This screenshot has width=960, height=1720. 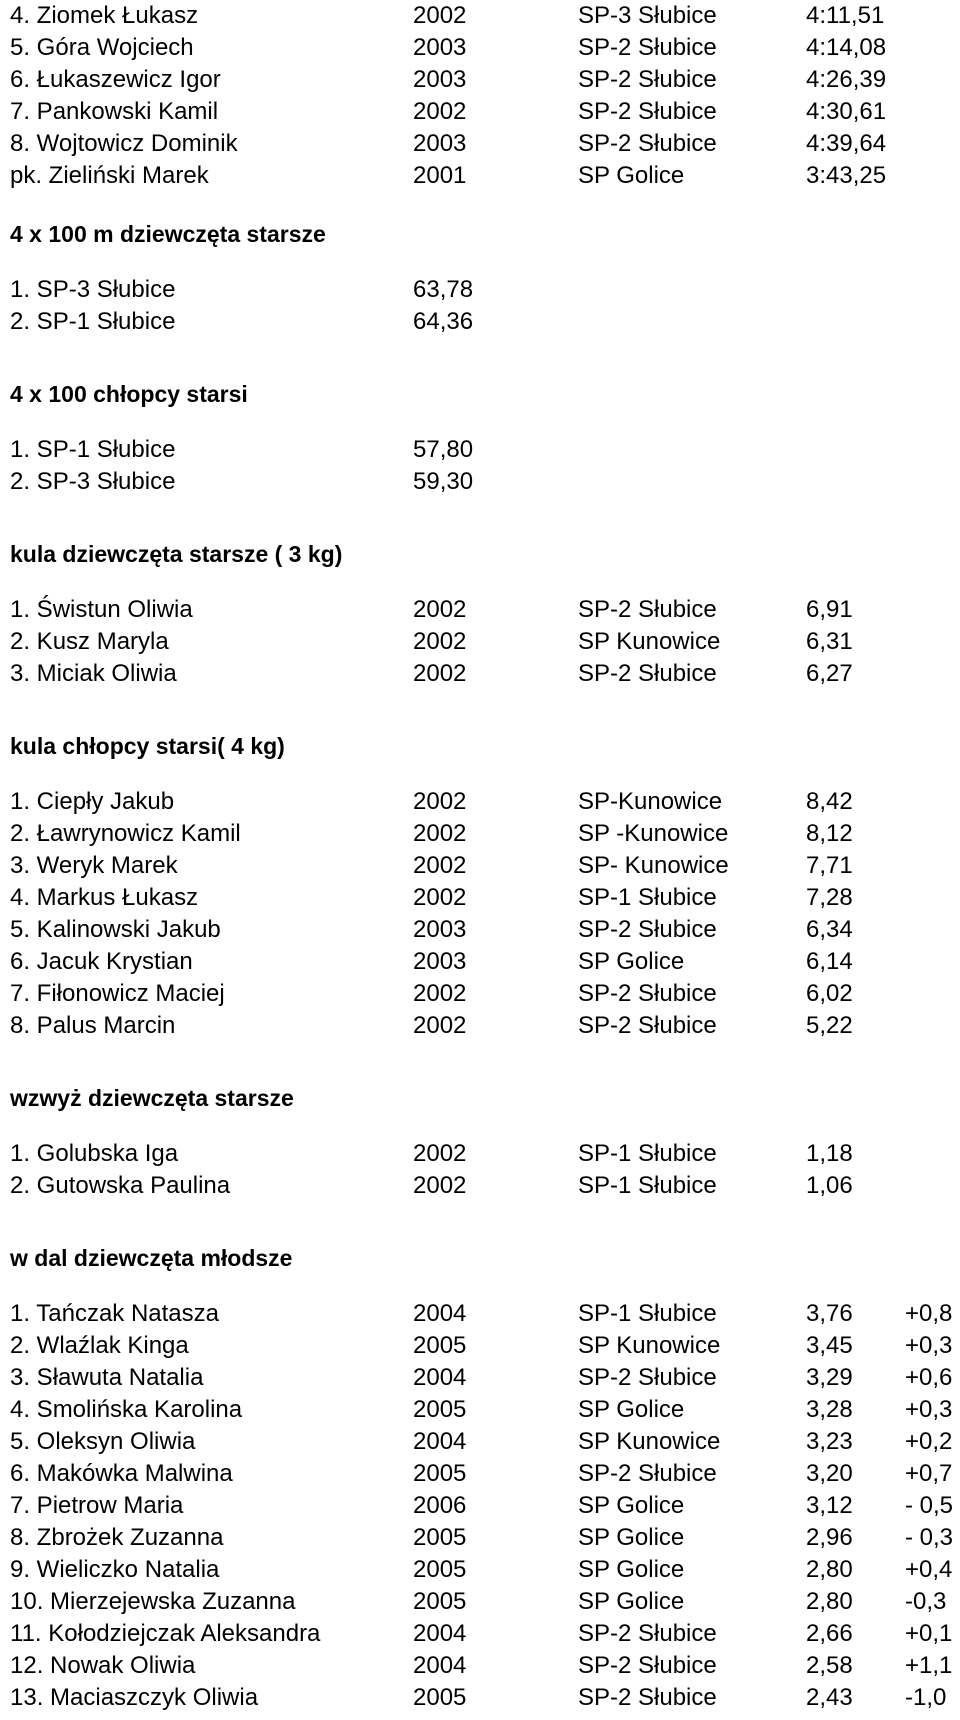 I want to click on entry-name: 2. Gutowska Paulina, so click(x=120, y=1185).